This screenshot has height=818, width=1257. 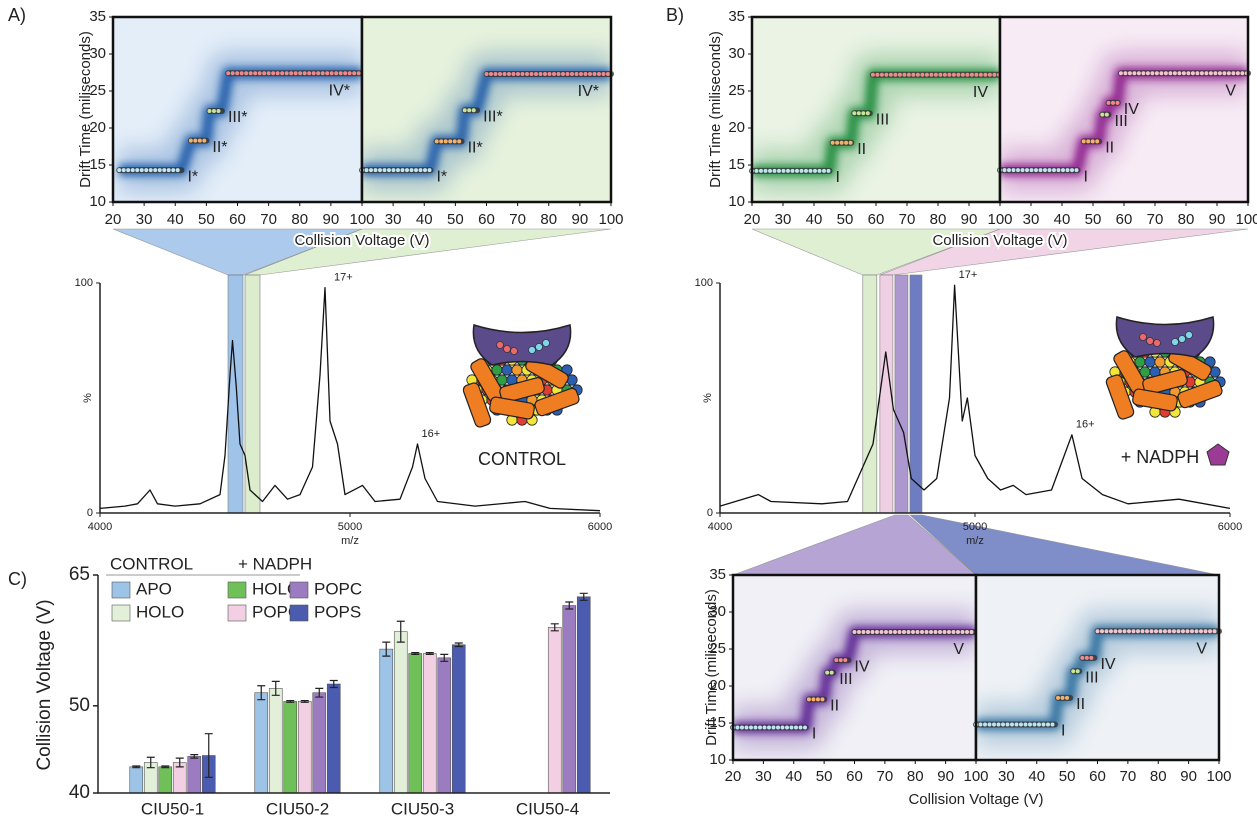 I want to click on peak-annotation: 17+, so click(x=968, y=275).